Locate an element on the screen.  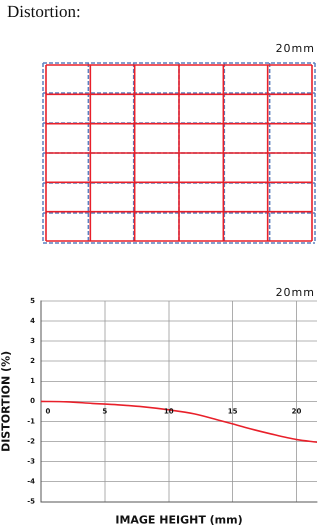
line-series is located at coordinates (178, 421).